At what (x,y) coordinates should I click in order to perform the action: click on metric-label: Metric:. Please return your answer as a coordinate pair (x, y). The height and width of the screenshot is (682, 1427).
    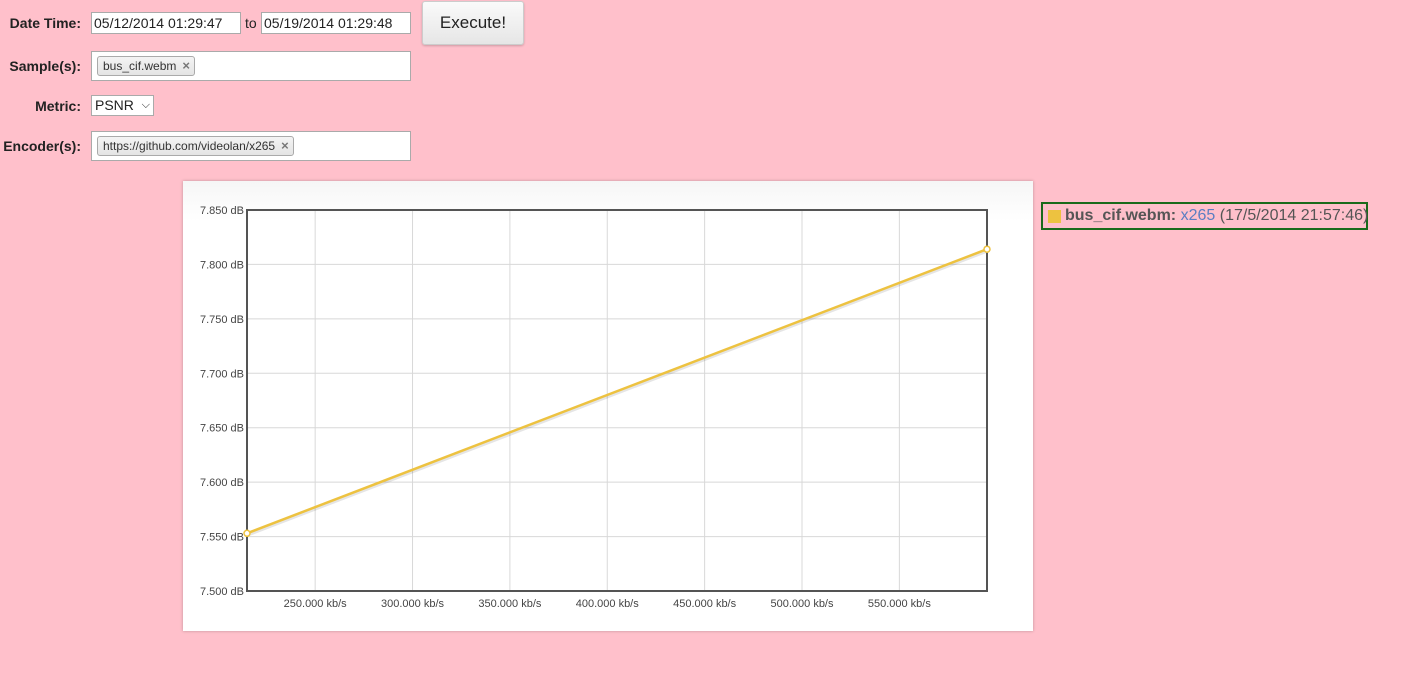
    Looking at the image, I should click on (58, 106).